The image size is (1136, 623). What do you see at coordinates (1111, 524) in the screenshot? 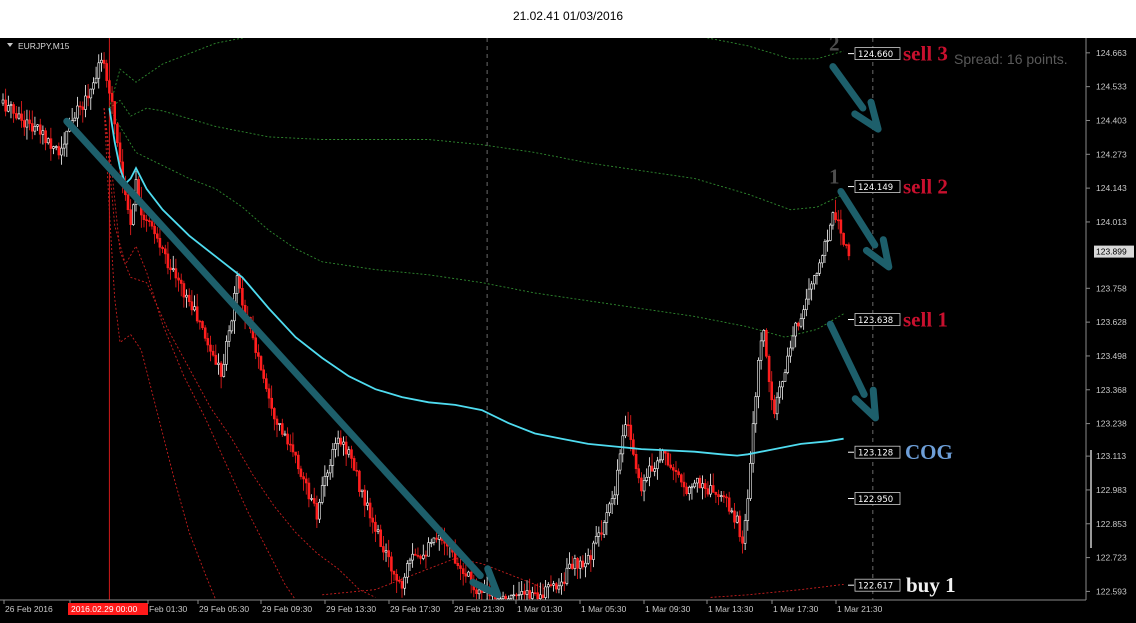
I see `y-tick-label: 122.853` at bounding box center [1111, 524].